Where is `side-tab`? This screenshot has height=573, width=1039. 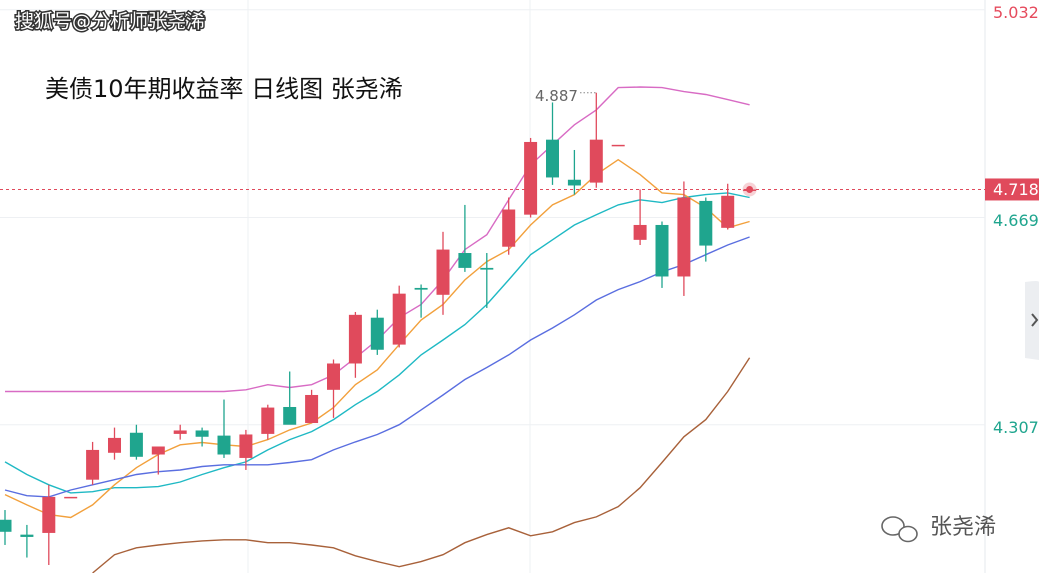
side-tab is located at coordinates (1032, 320).